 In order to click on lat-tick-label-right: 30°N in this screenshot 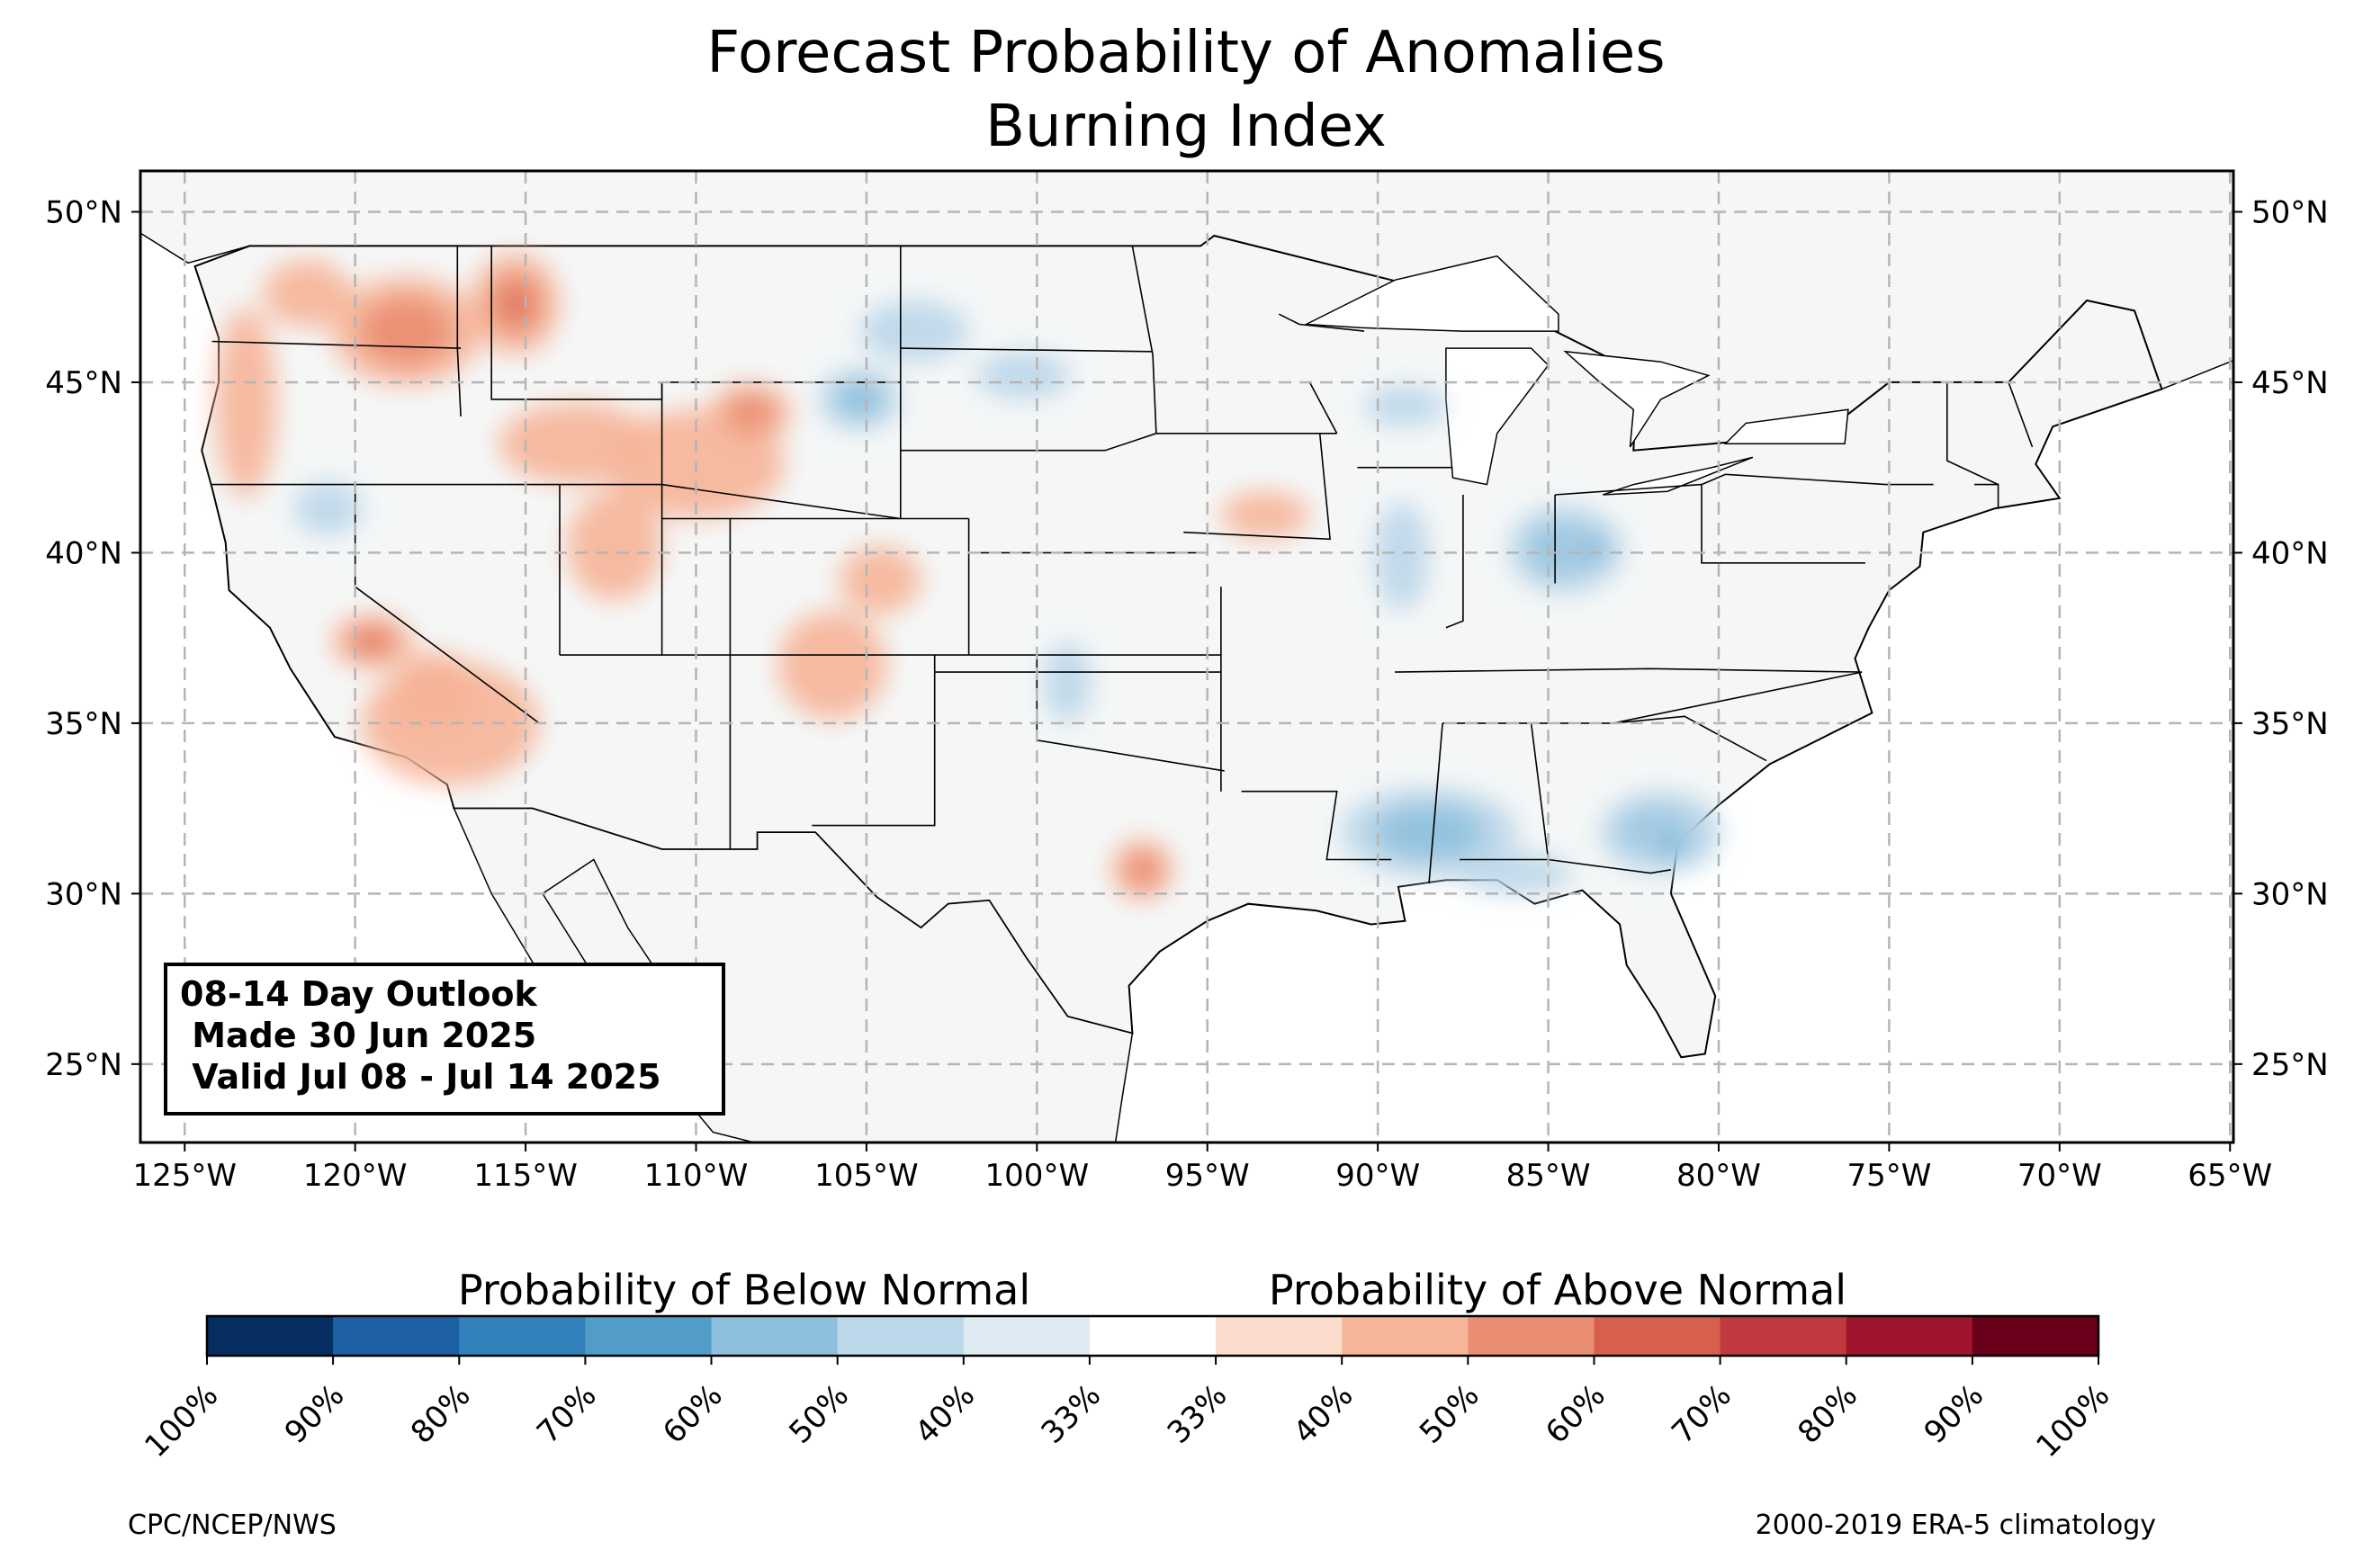, I will do `click(2290, 894)`.